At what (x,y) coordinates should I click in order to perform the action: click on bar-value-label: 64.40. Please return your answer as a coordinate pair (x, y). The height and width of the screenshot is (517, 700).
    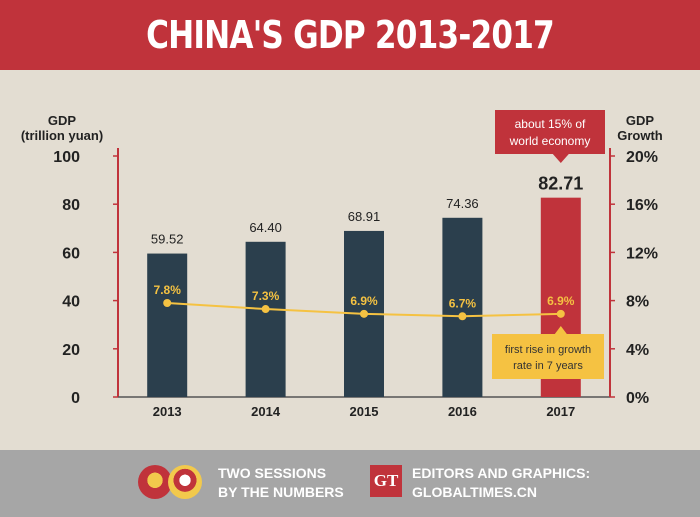
    Looking at the image, I should click on (265, 227).